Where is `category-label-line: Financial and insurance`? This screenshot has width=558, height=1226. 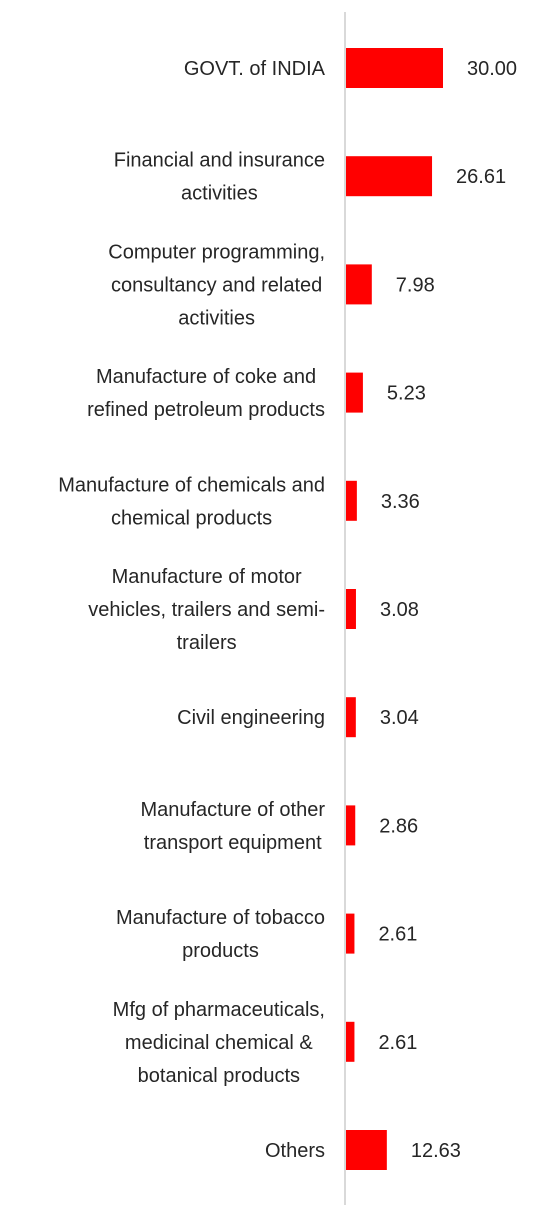 category-label-line: Financial and insurance is located at coordinates (219, 161).